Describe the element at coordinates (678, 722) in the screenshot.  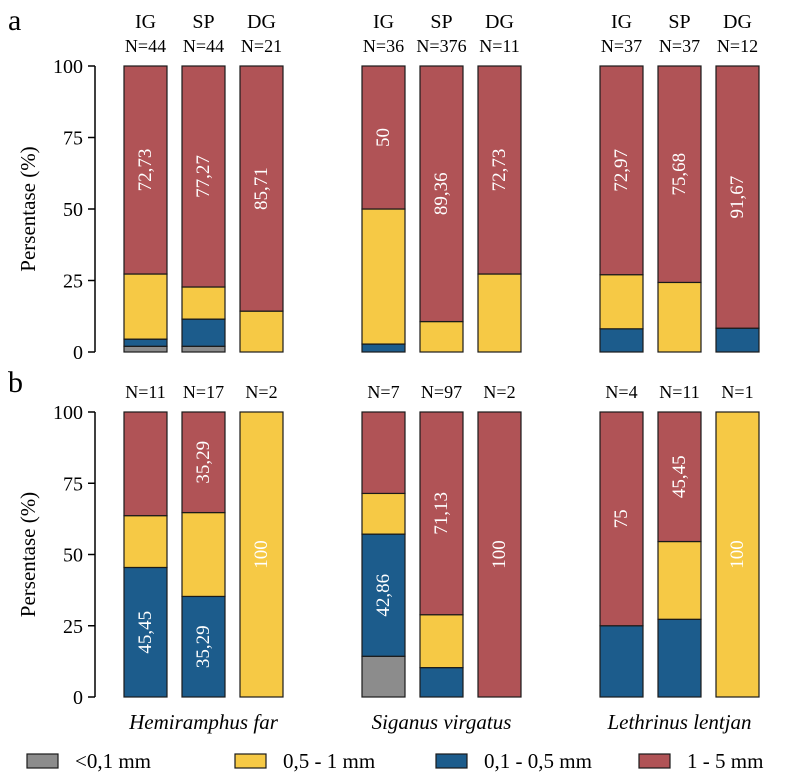
I see `species-label: Lethrinus lentjan` at that location.